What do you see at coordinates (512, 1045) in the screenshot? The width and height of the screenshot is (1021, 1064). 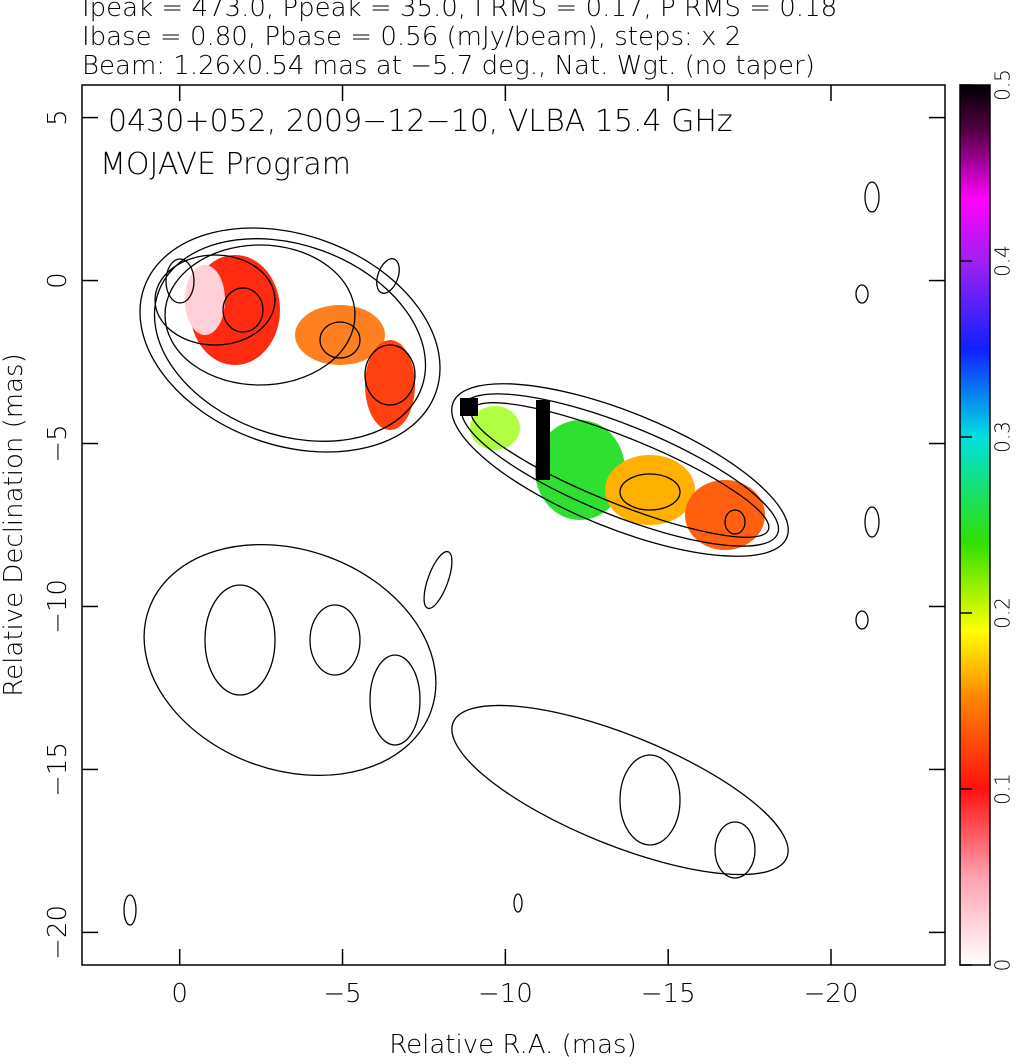 I see `x-axis-label: Relative R.A. (mas)` at bounding box center [512, 1045].